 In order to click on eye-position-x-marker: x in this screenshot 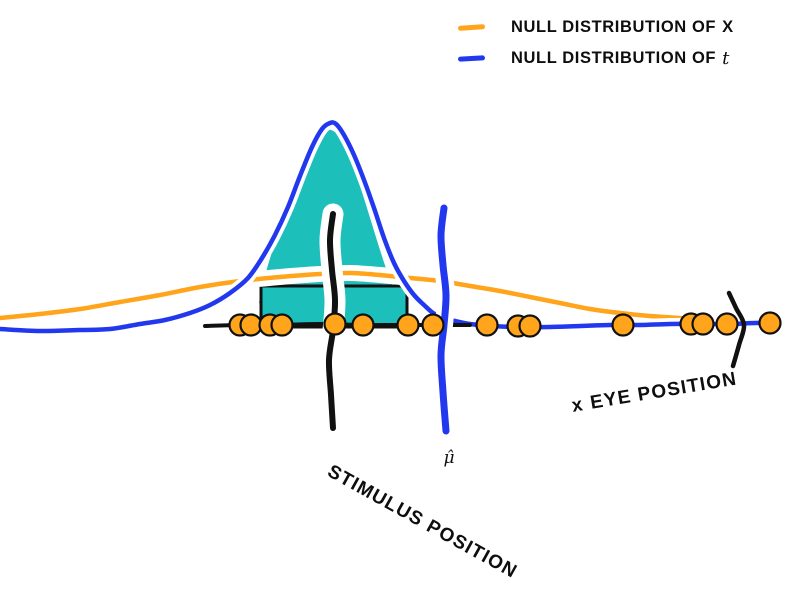, I will do `click(578, 405)`.